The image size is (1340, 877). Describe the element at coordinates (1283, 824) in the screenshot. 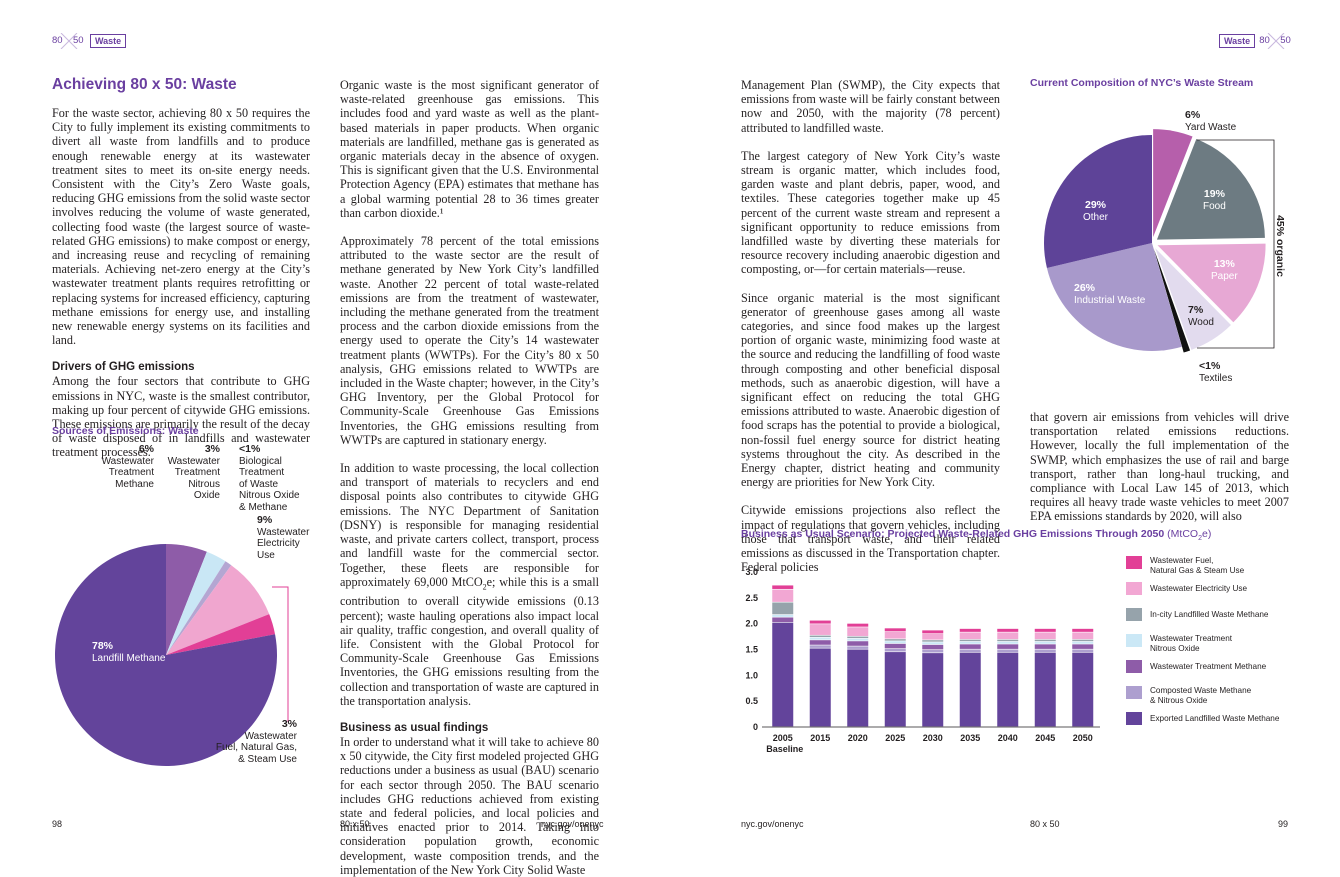

I see `footer-page-right: 99` at that location.